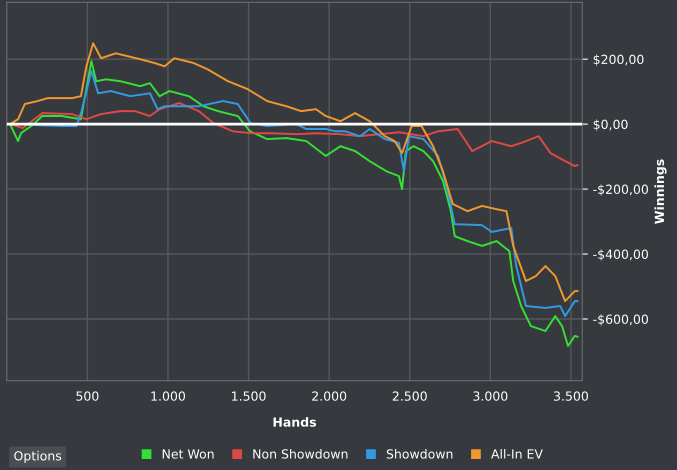 This screenshot has height=470, width=677. Describe the element at coordinates (517, 453) in the screenshot. I see `legend-label: All-In EV` at that location.